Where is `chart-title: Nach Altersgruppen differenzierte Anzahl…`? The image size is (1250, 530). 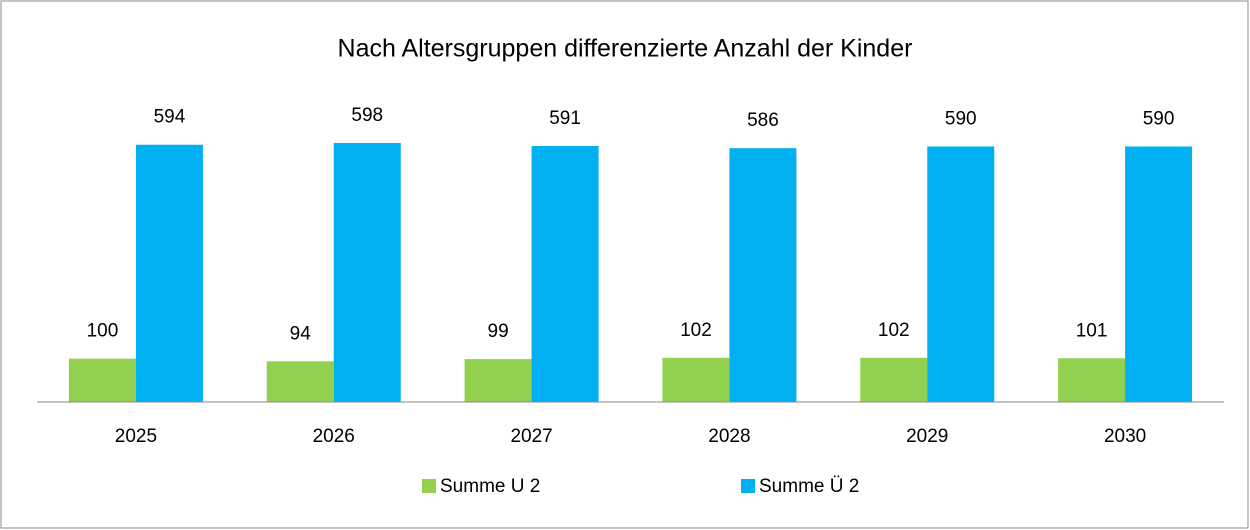 chart-title: Nach Altersgruppen differenzierte Anzahl… is located at coordinates (625, 49).